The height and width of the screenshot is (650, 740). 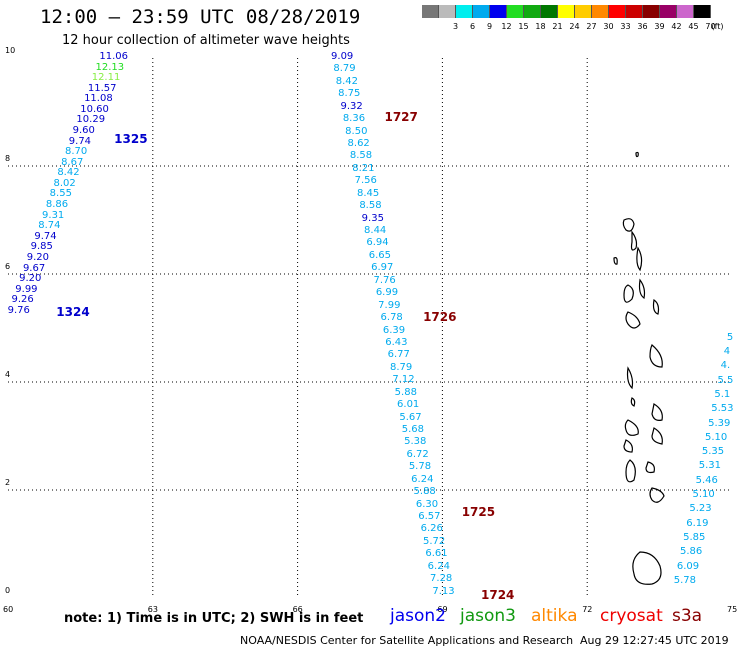 What do you see at coordinates (60, 194) in the screenshot?
I see `wave-height-value: 8.55` at bounding box center [60, 194].